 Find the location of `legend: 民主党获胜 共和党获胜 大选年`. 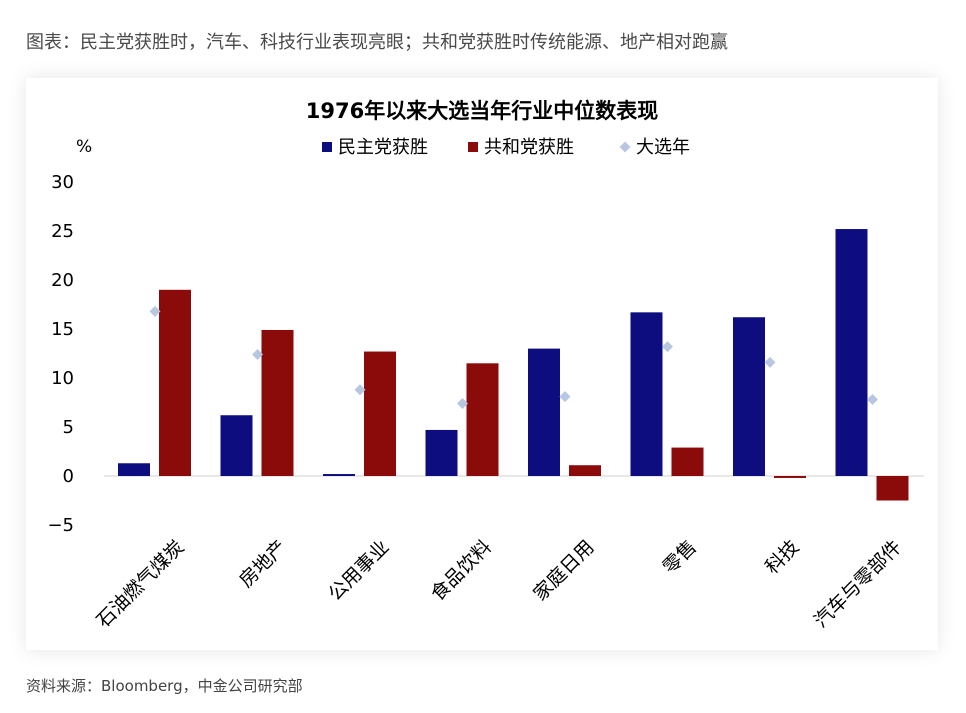

legend: 民主党获胜 共和党获胜 大选年 is located at coordinates (506, 147).